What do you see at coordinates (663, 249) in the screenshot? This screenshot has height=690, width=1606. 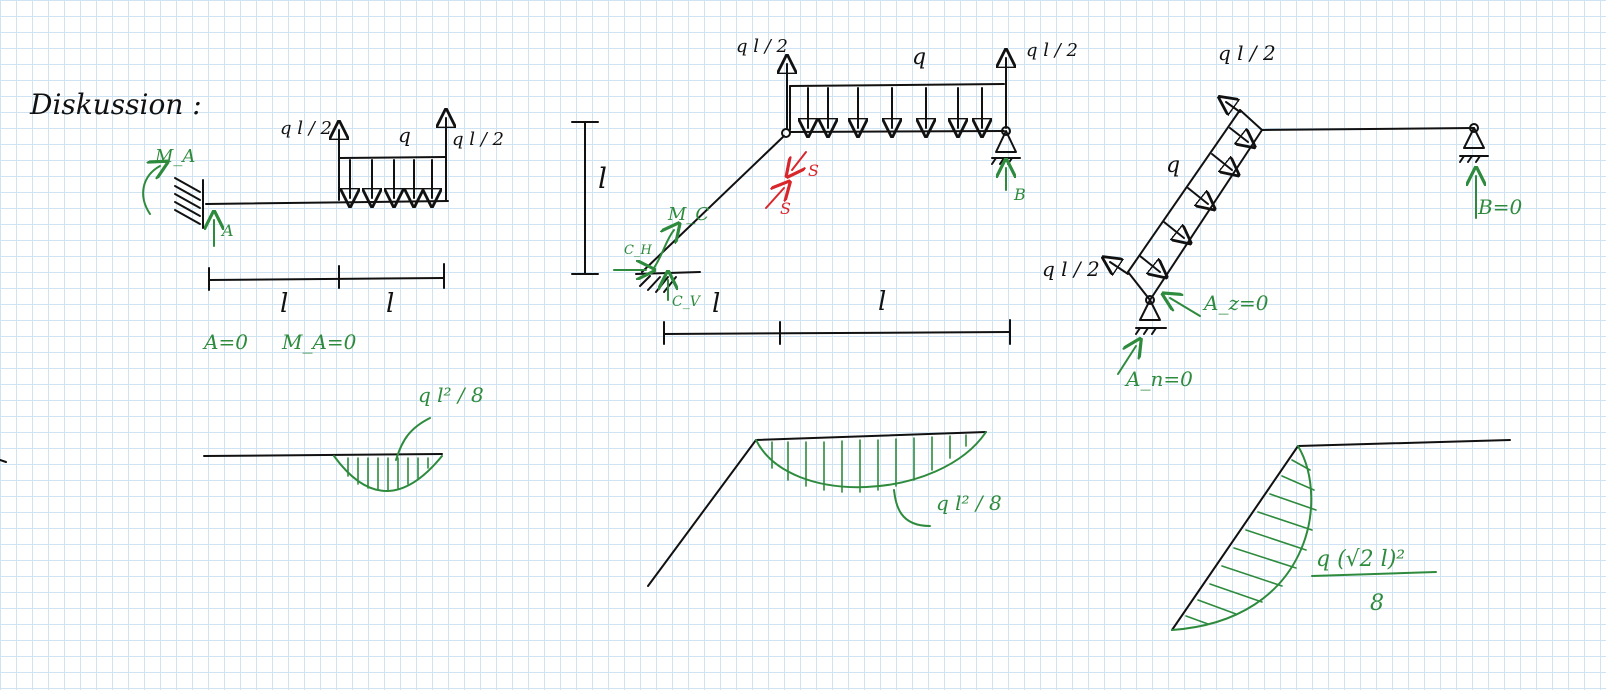 I see `frame2-moment-arrow` at bounding box center [663, 249].